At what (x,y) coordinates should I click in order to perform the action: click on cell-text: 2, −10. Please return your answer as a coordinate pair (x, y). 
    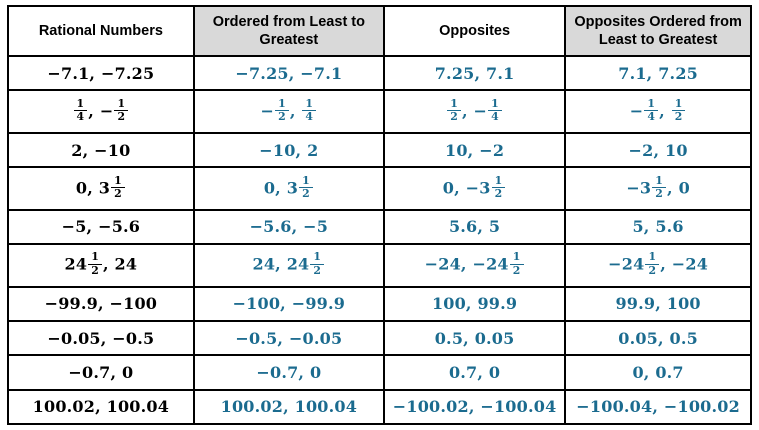
    Looking at the image, I should click on (101, 150).